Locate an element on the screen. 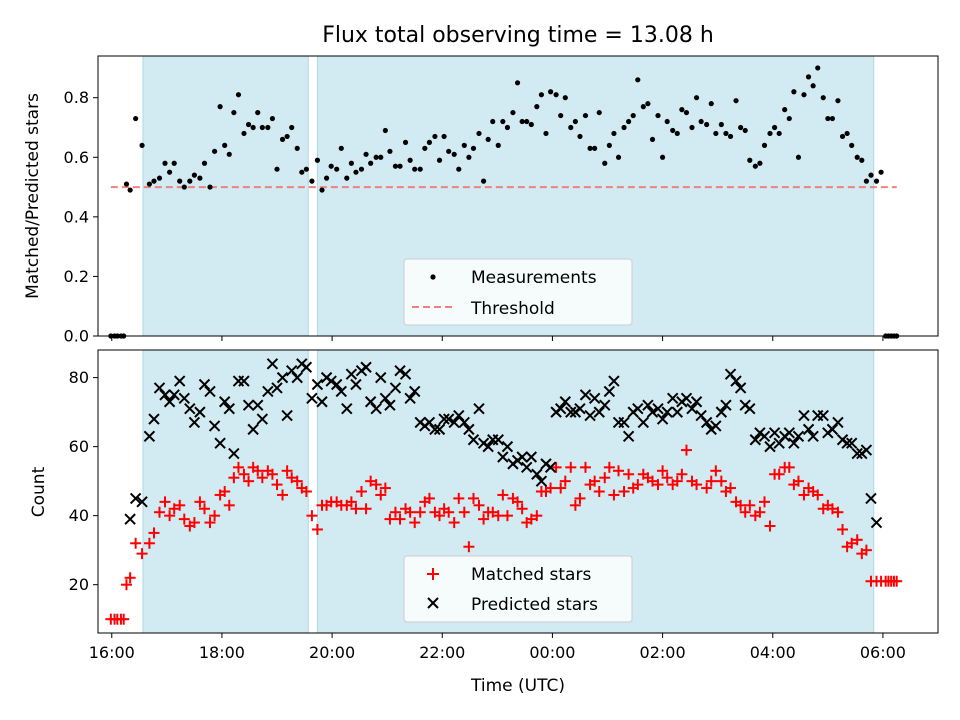  x-tick-label: 04:00 is located at coordinates (773, 652).